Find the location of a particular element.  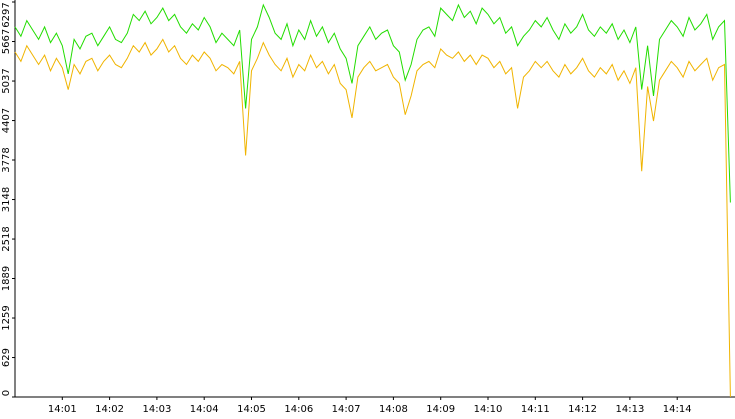

x-tick-label: 14:08 is located at coordinates (393, 409).